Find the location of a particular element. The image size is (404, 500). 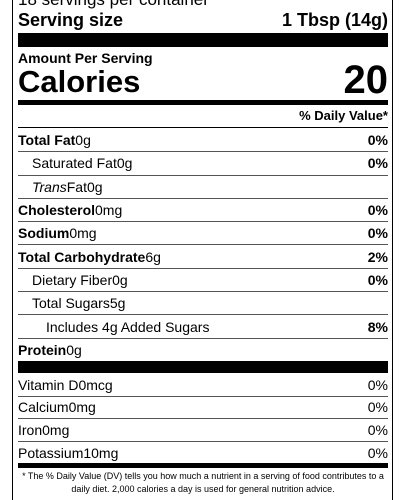

nutrient-amount: 6g is located at coordinates (153, 256).